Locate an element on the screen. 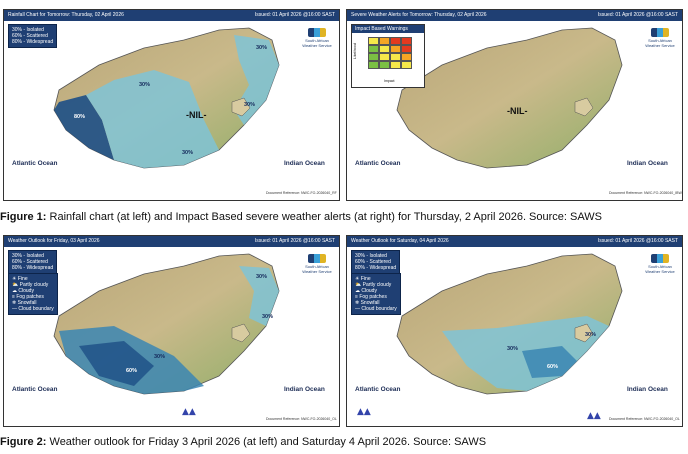  rain-zone-south-inner is located at coordinates (116, 363).